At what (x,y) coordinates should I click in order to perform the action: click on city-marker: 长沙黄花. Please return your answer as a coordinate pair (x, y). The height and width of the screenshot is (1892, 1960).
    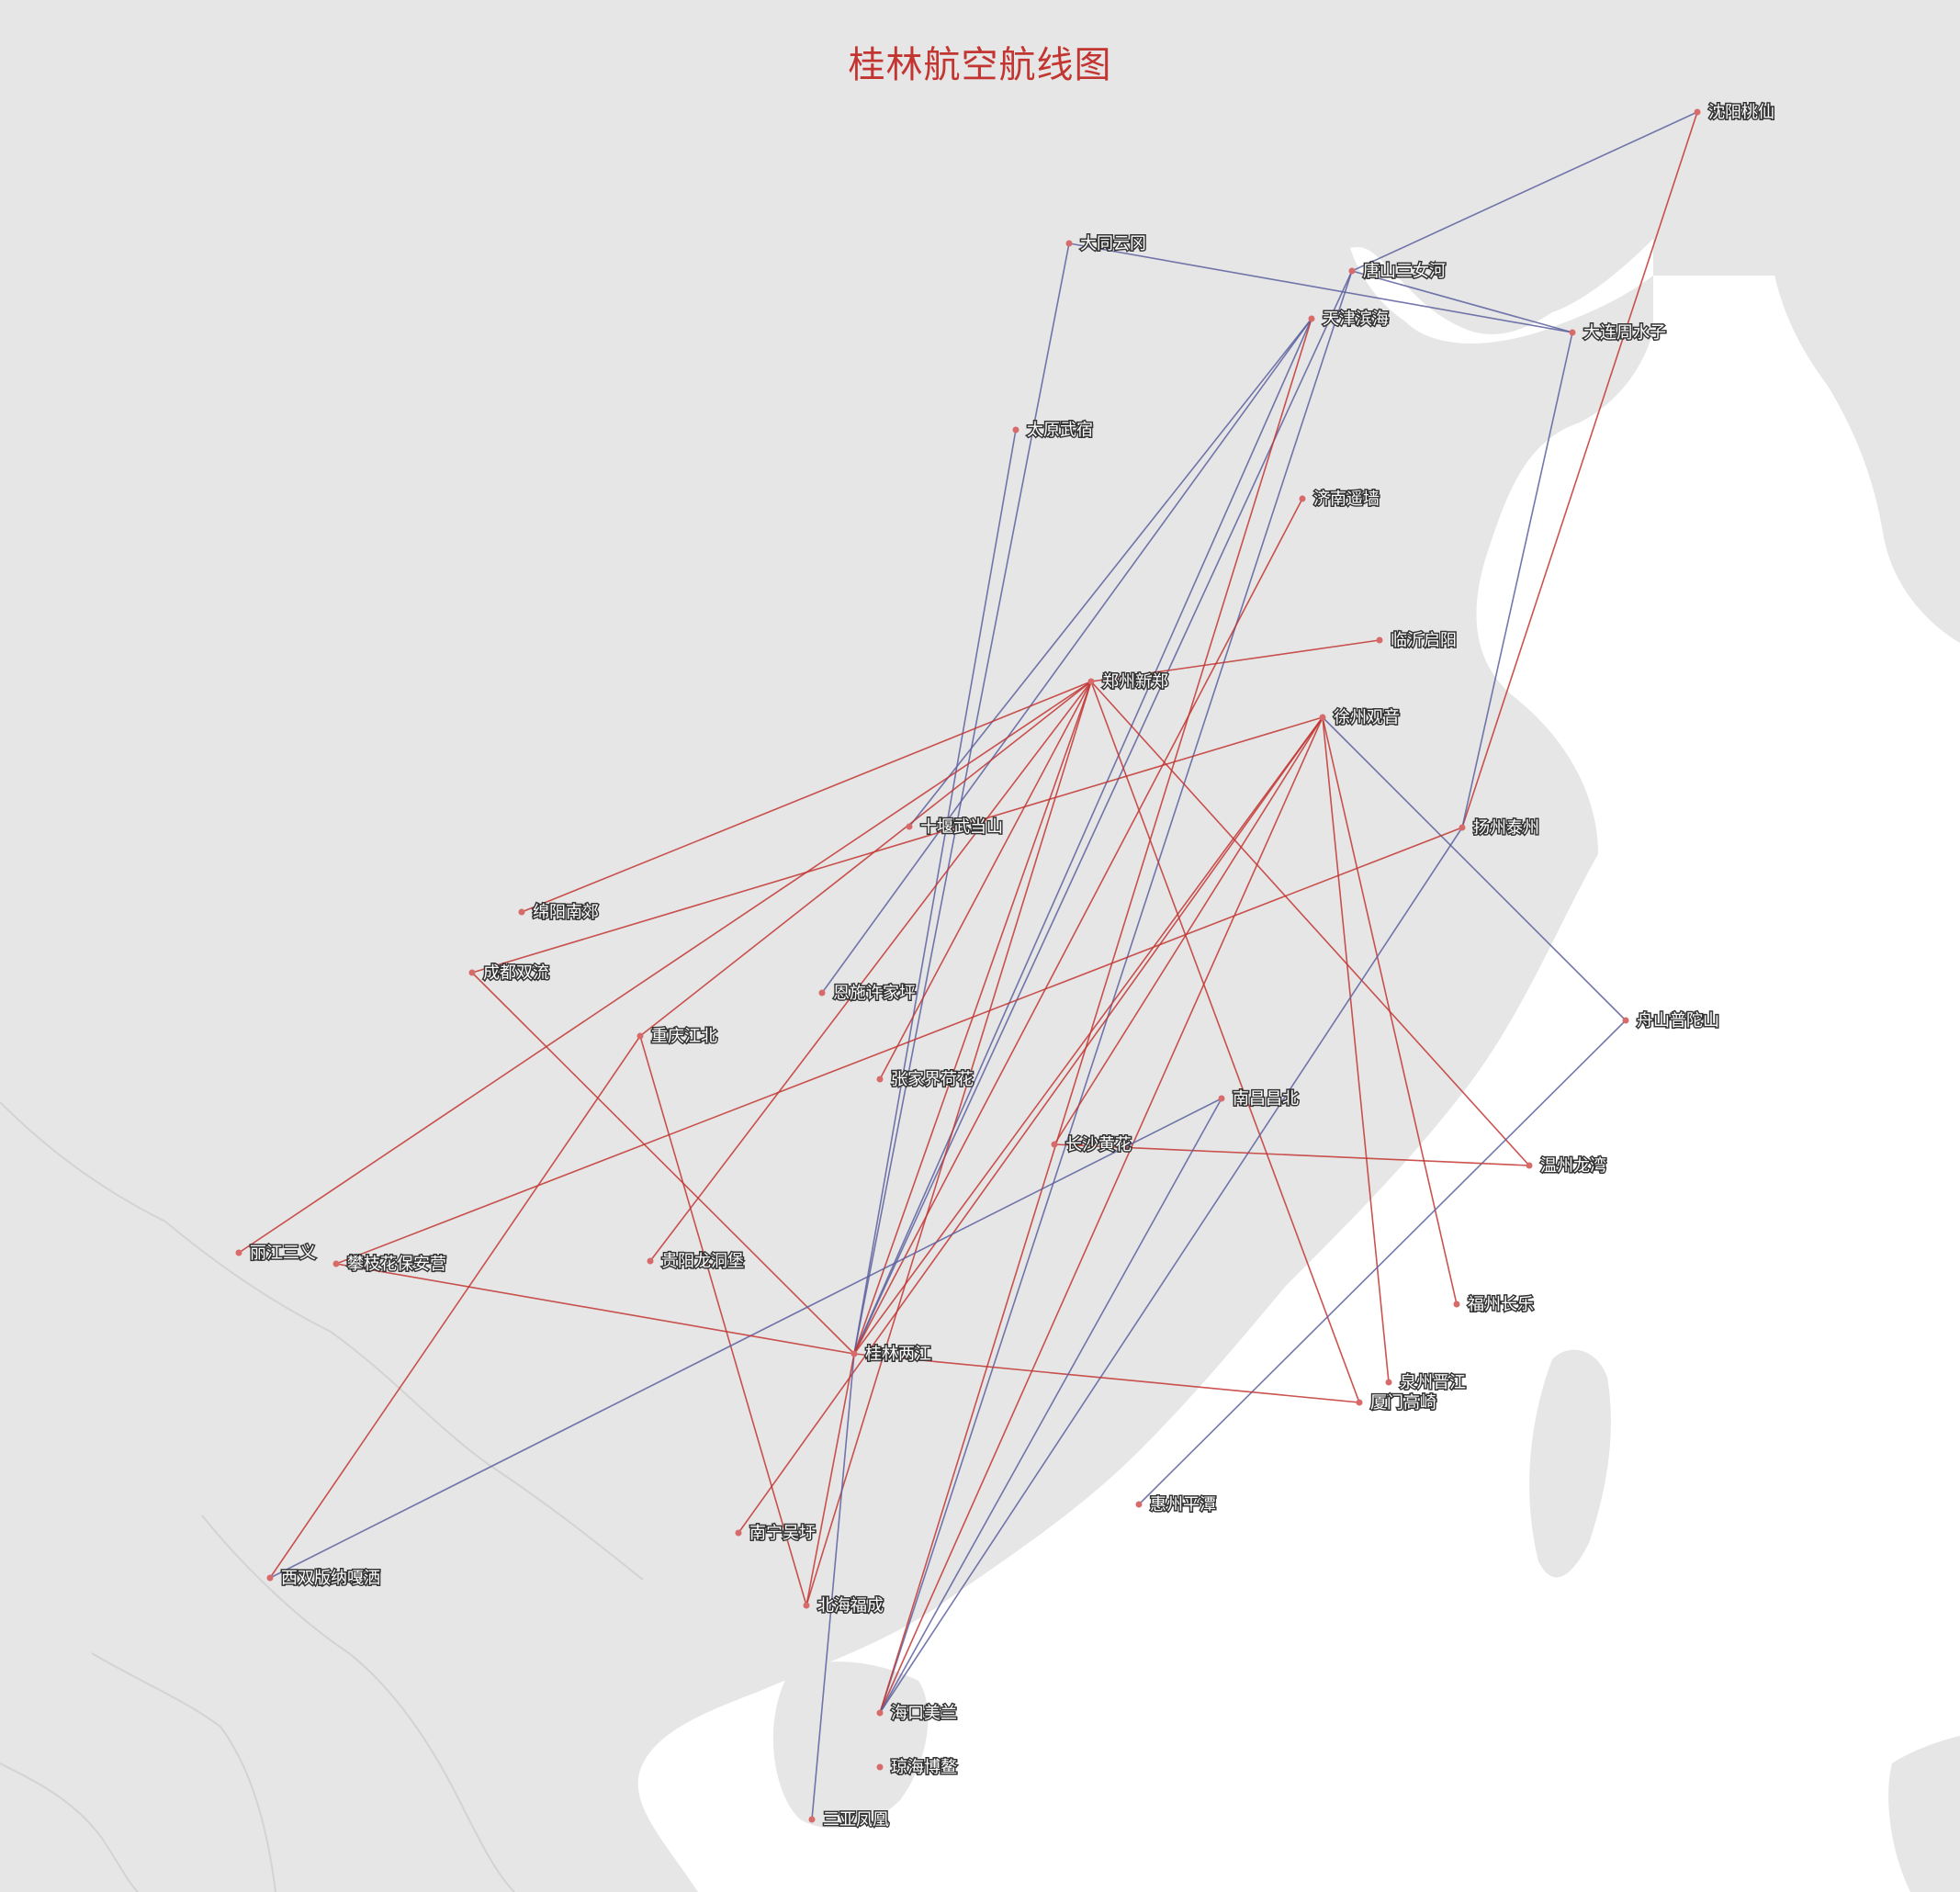
    Looking at the image, I should click on (1092, 1145).